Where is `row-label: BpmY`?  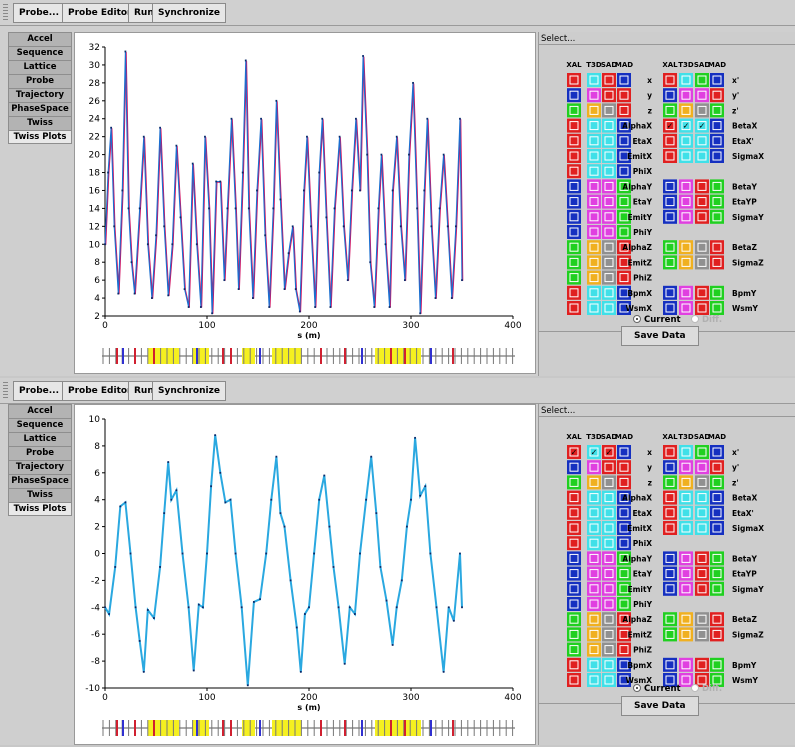
row-label: BpmY is located at coordinates (744, 293).